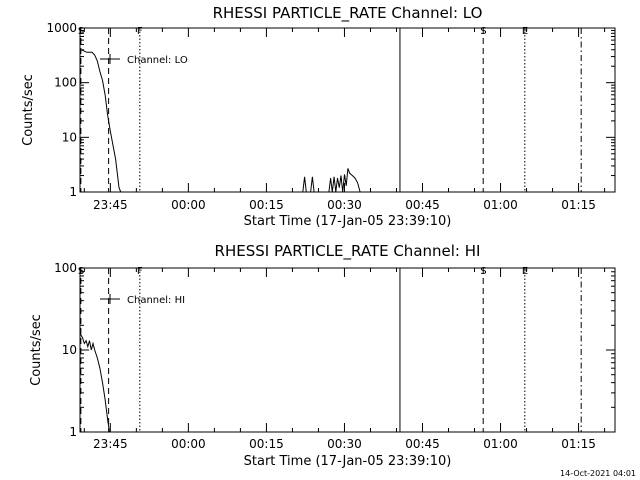 This screenshot has width=640, height=480. Describe the element at coordinates (157, 60) in the screenshot. I see `legend-entry: Channel: LO` at that location.